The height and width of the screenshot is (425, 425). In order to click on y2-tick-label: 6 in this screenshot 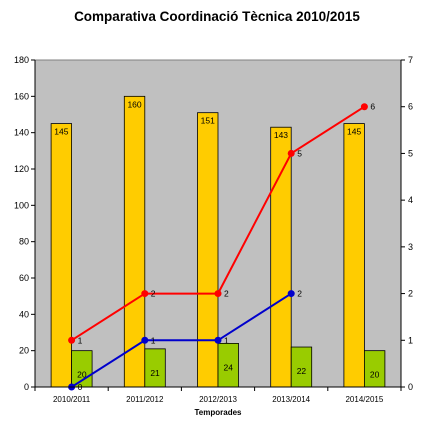, I will do `click(410, 107)`.